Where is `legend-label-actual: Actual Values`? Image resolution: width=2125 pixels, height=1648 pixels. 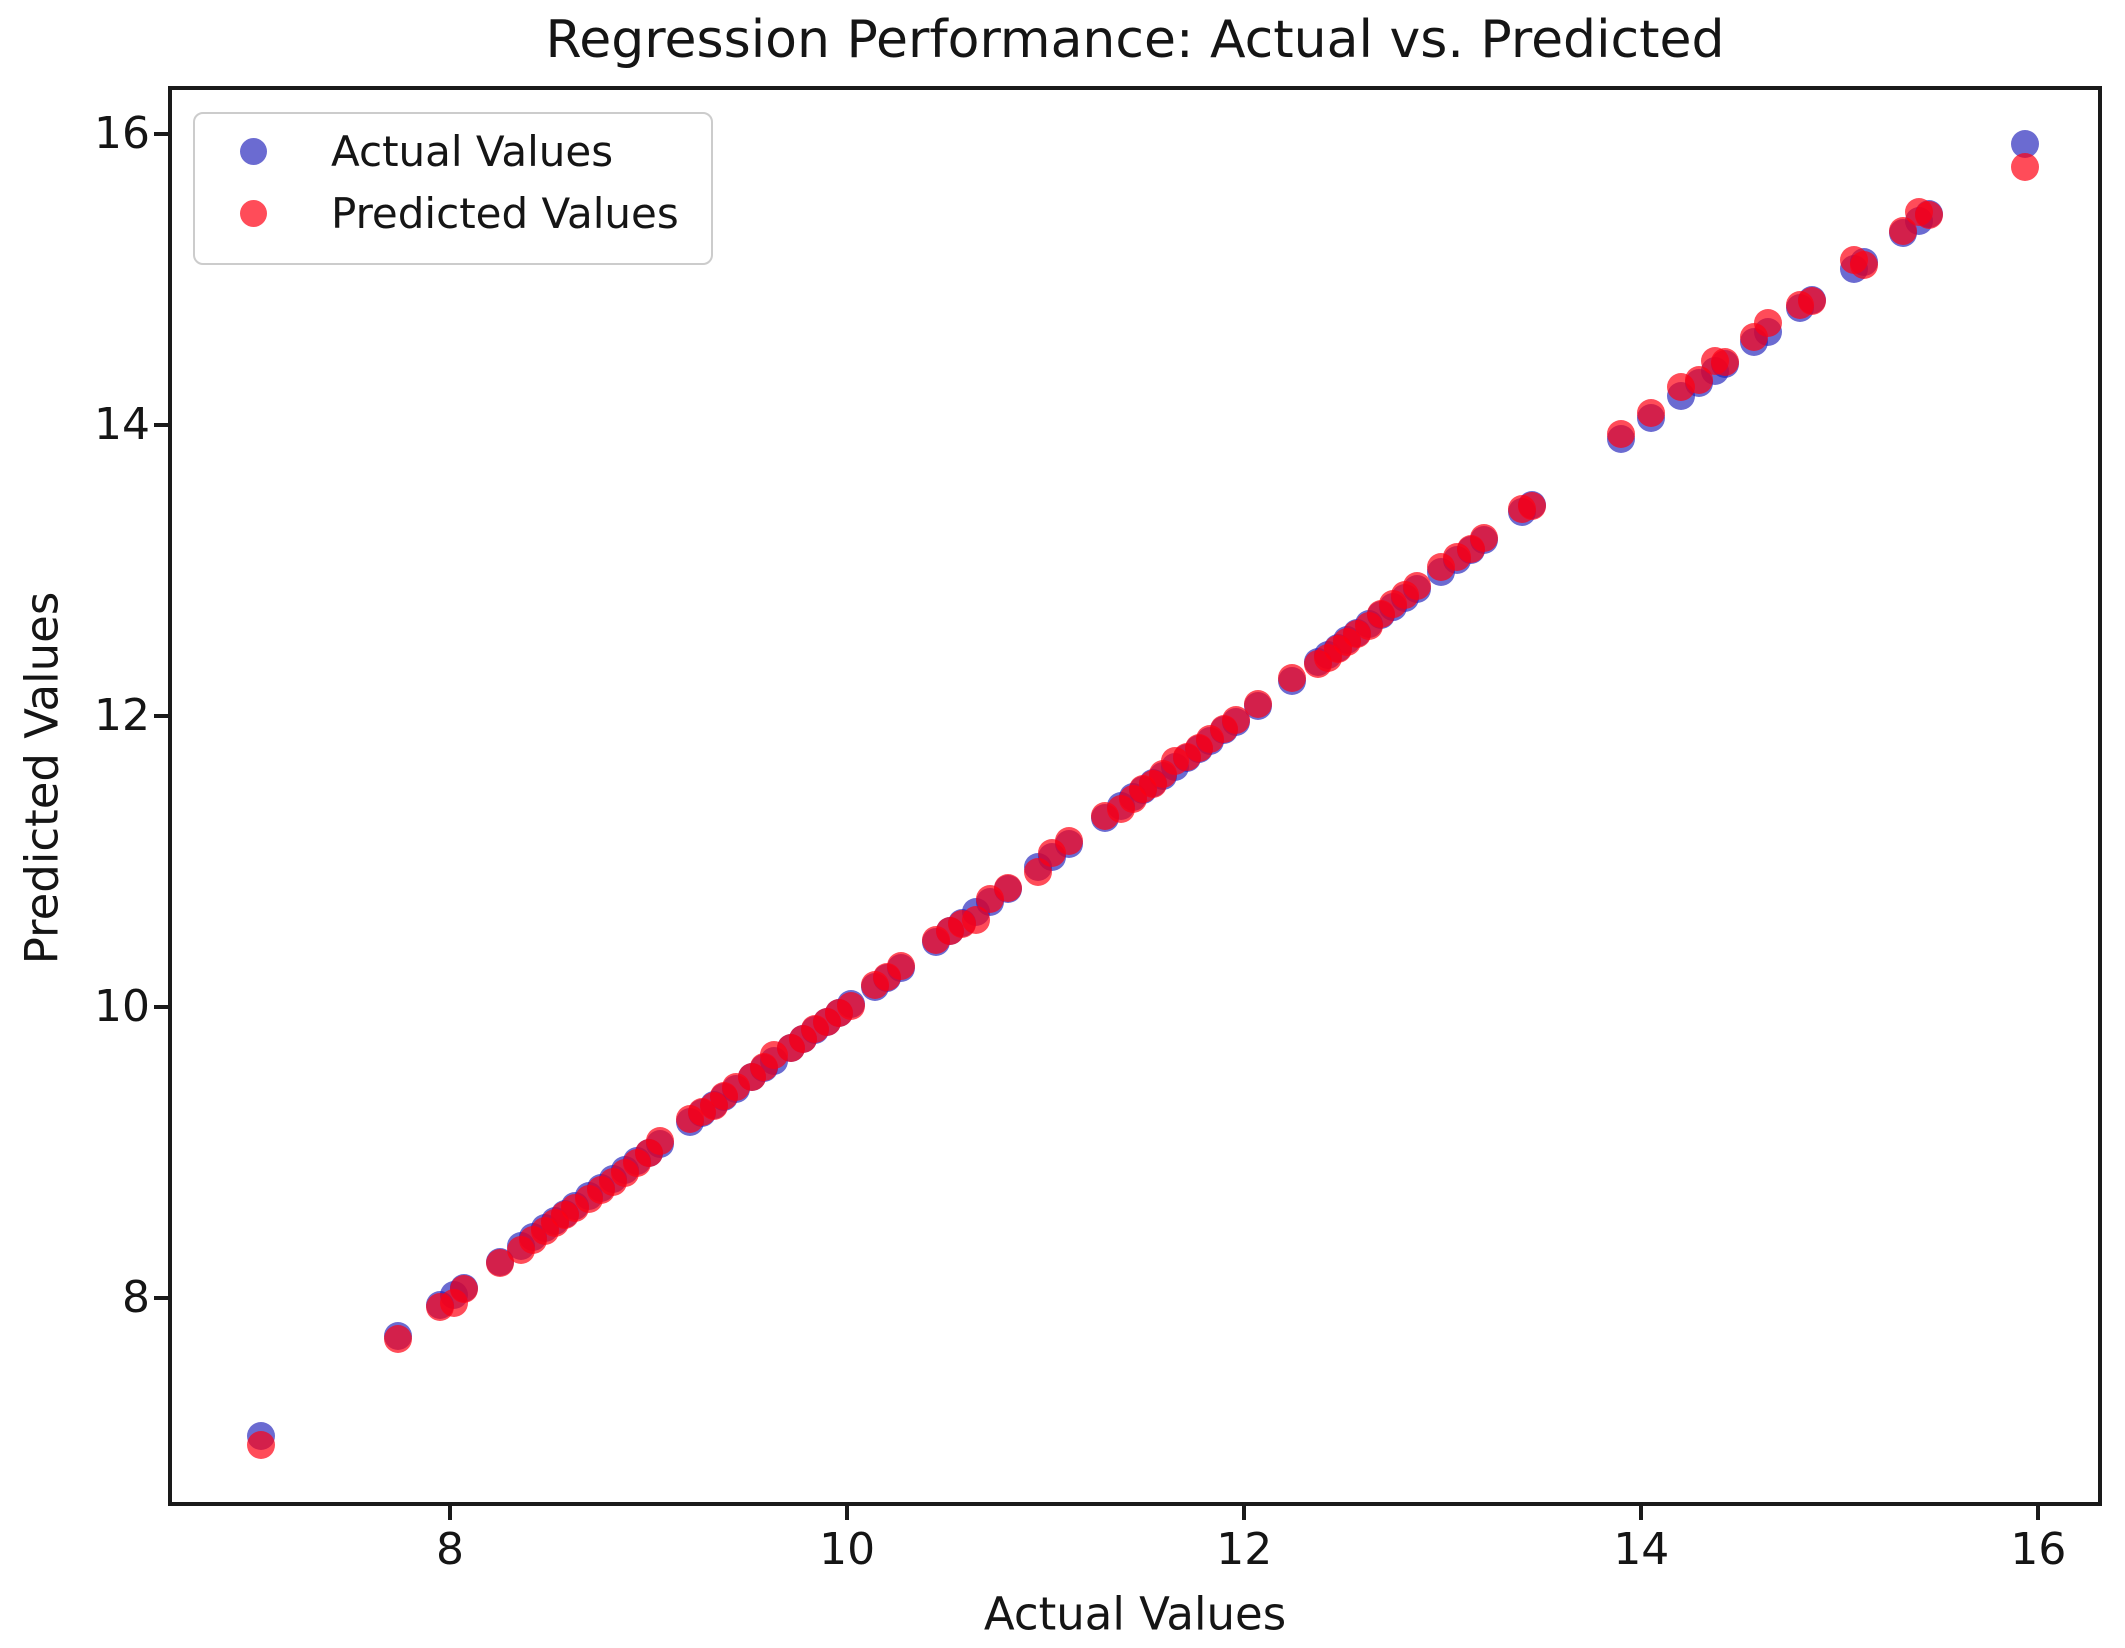
legend-label-actual: Actual Values is located at coordinates (472, 151).